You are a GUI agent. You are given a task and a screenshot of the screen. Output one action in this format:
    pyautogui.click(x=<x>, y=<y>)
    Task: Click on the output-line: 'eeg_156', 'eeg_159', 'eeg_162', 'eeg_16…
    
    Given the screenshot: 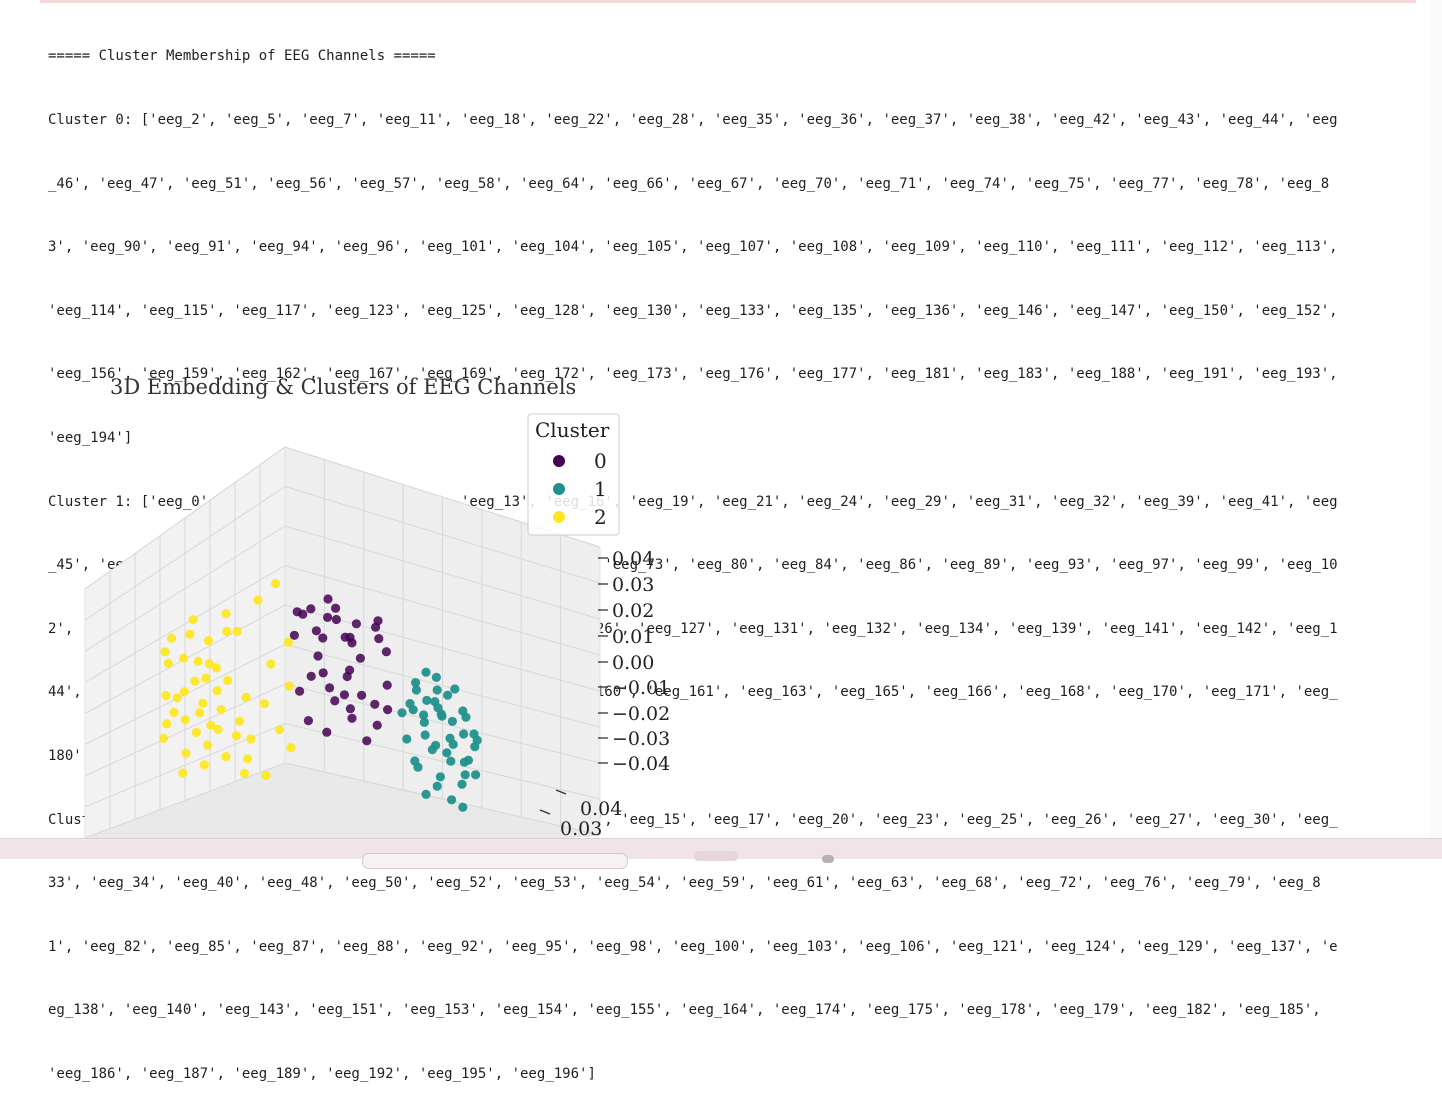 What is the action you would take?
    pyautogui.click(x=693, y=374)
    